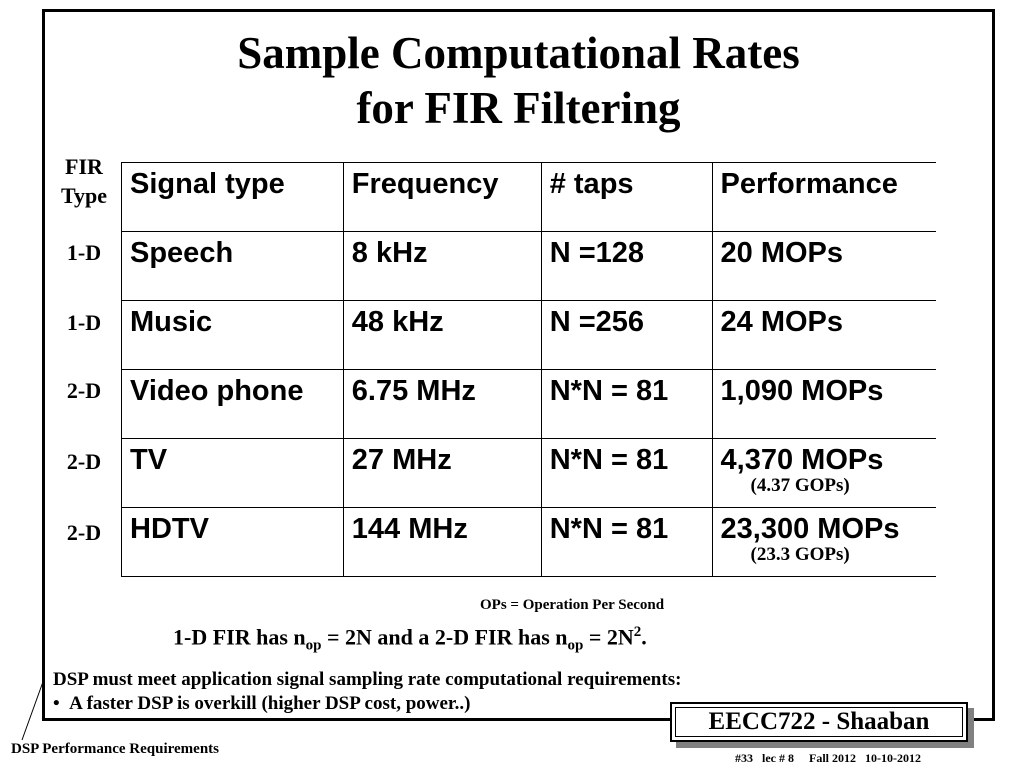 Image resolution: width=1024 pixels, height=768 pixels. Describe the element at coordinates (782, 322) in the screenshot. I see `performance-value: 24 MOPs` at that location.